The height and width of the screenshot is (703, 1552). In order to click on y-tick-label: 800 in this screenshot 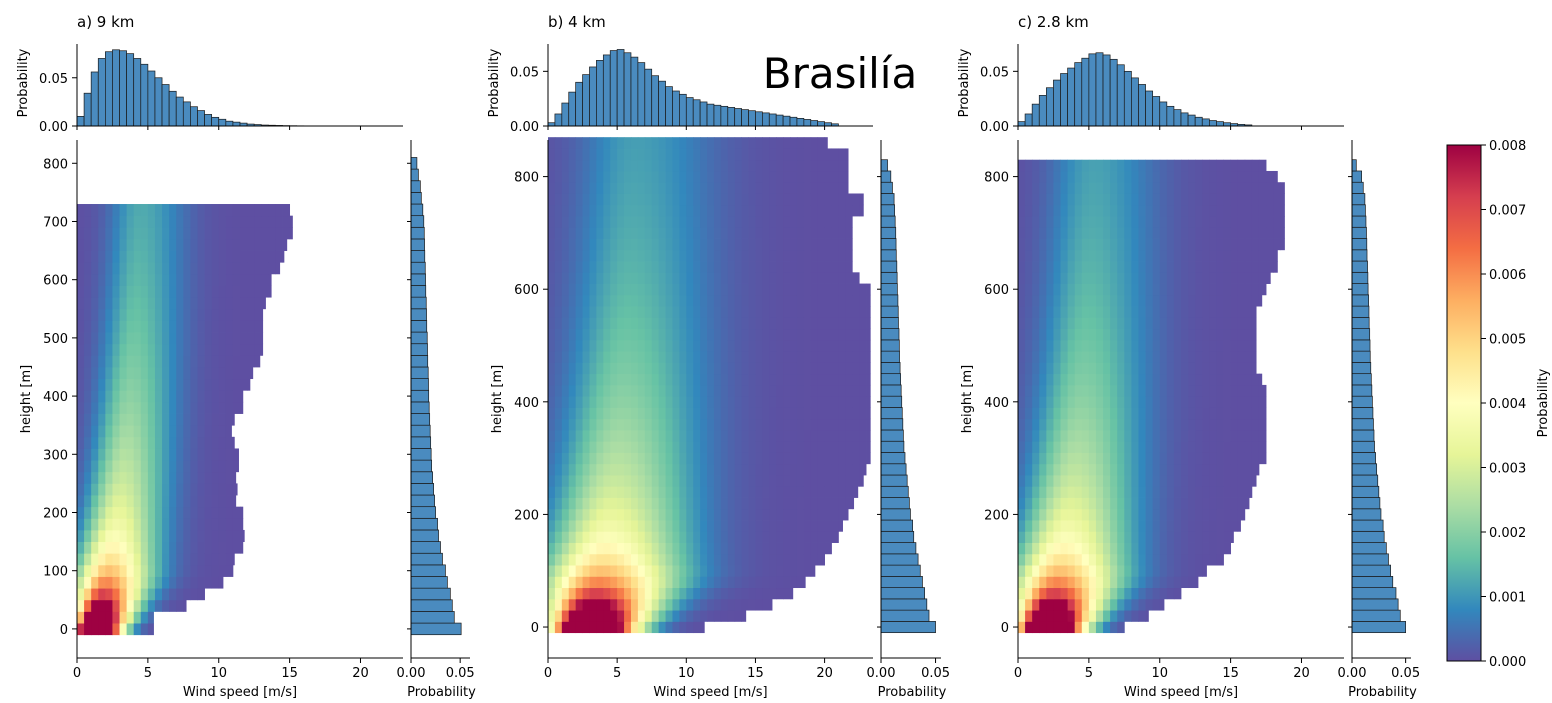, I will do `click(526, 178)`.